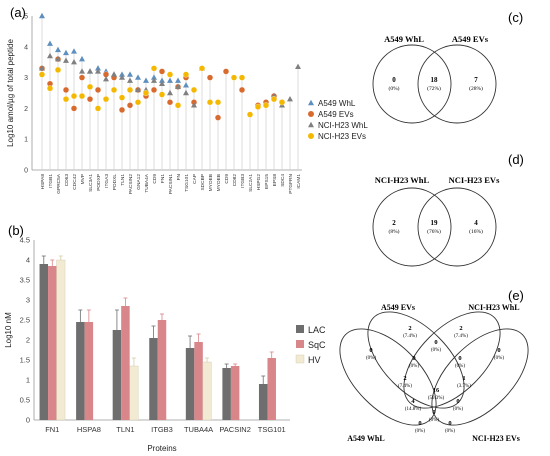  What do you see at coordinates (207, 391) in the screenshot?
I see `b-bar-hv` at bounding box center [207, 391].